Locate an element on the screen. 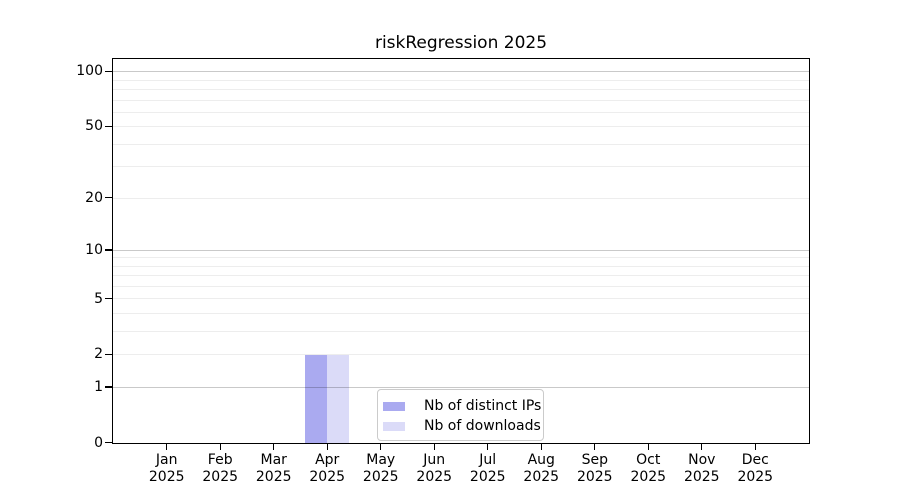 The width and height of the screenshot is (900, 500). x-tick-label: Jun 2025 is located at coordinates (434, 468).